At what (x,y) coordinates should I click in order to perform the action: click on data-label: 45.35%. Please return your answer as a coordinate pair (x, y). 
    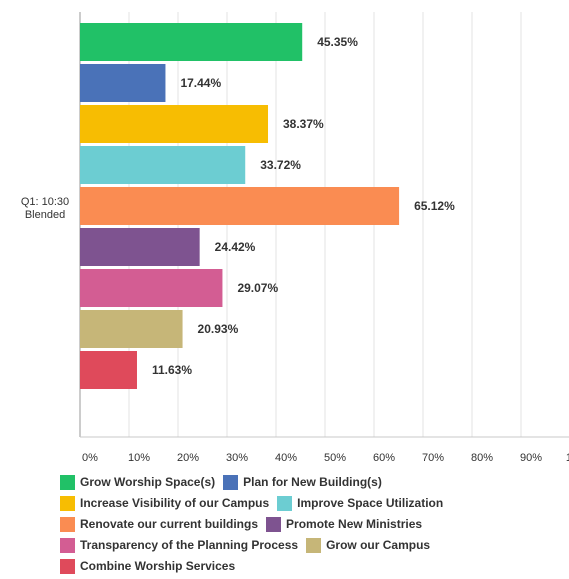
    Looking at the image, I should click on (337, 42).